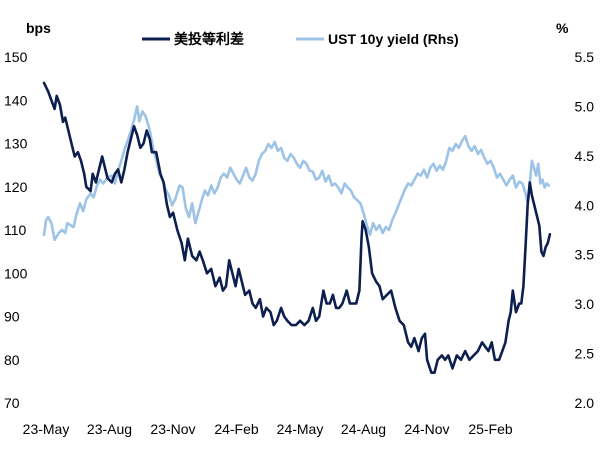  What do you see at coordinates (109, 429) in the screenshot?
I see `x-tick-label: 23-Aug` at bounding box center [109, 429].